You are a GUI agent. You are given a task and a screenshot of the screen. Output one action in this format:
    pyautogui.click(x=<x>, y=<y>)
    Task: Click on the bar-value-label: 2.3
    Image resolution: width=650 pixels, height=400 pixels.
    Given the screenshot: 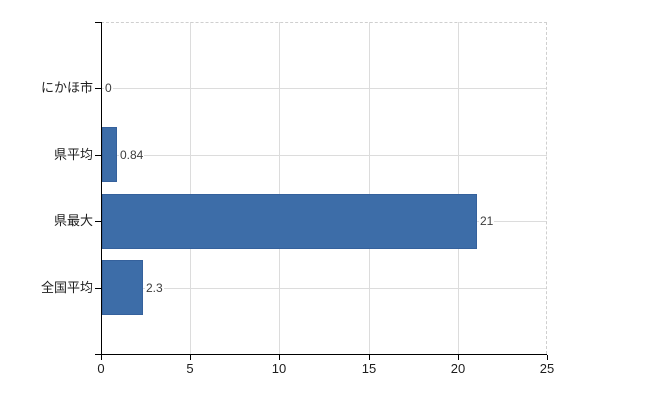 What is the action you would take?
    pyautogui.click(x=154, y=288)
    